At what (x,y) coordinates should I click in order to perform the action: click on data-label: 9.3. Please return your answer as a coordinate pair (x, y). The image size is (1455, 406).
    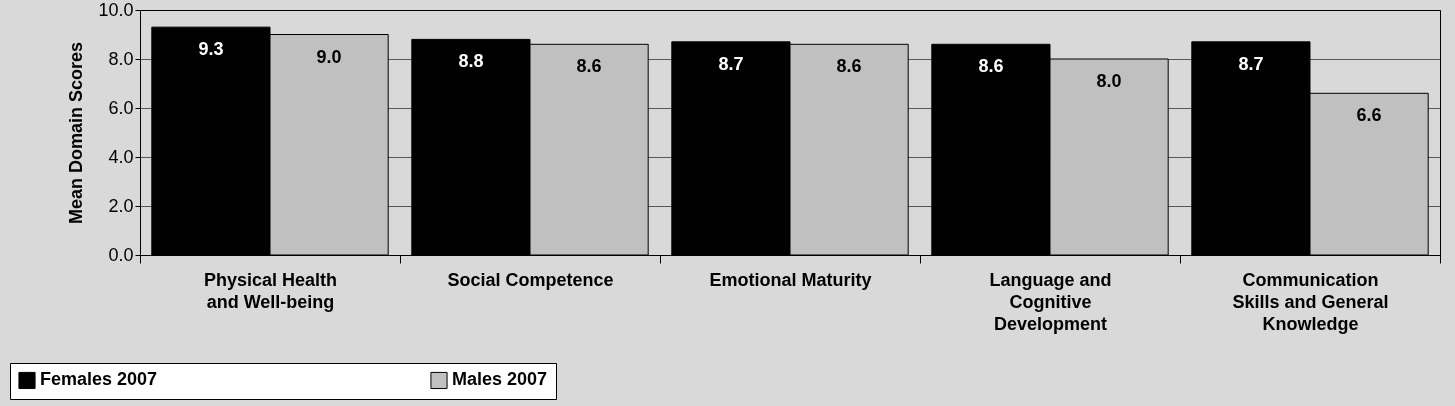
    Looking at the image, I should click on (211, 49).